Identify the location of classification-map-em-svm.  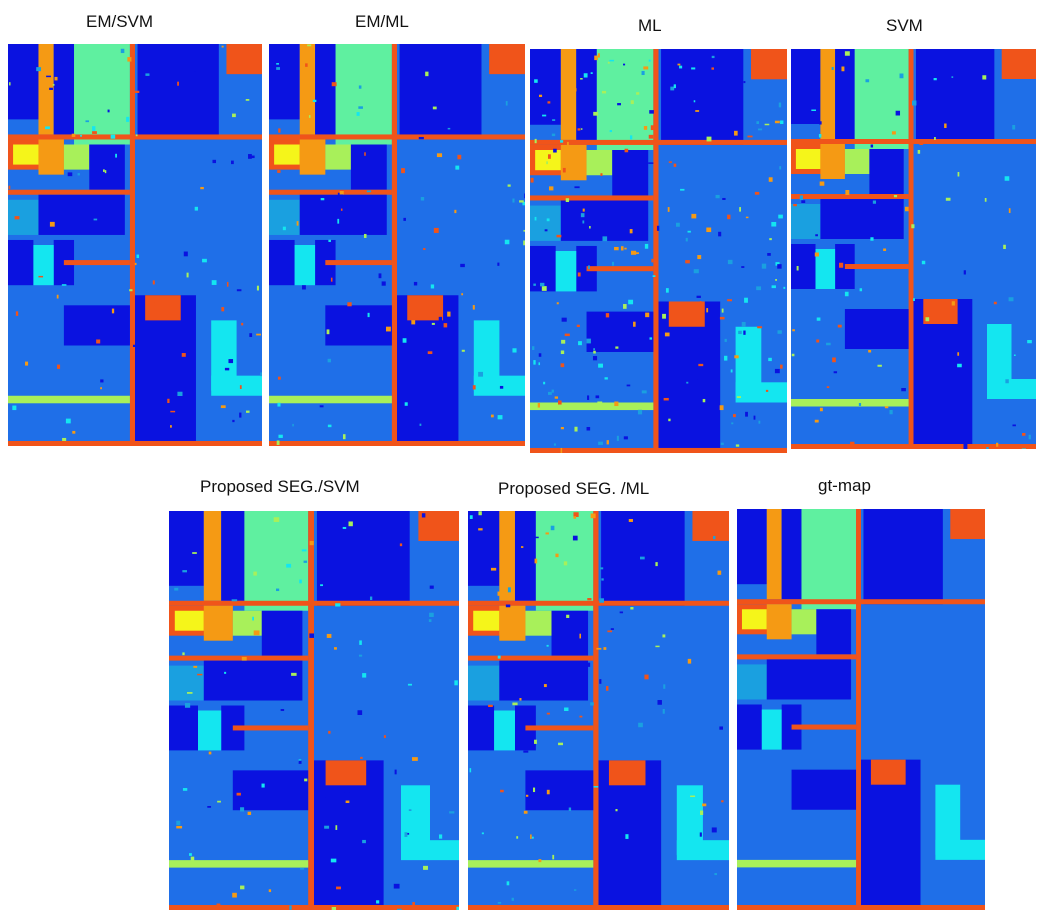
(135, 245).